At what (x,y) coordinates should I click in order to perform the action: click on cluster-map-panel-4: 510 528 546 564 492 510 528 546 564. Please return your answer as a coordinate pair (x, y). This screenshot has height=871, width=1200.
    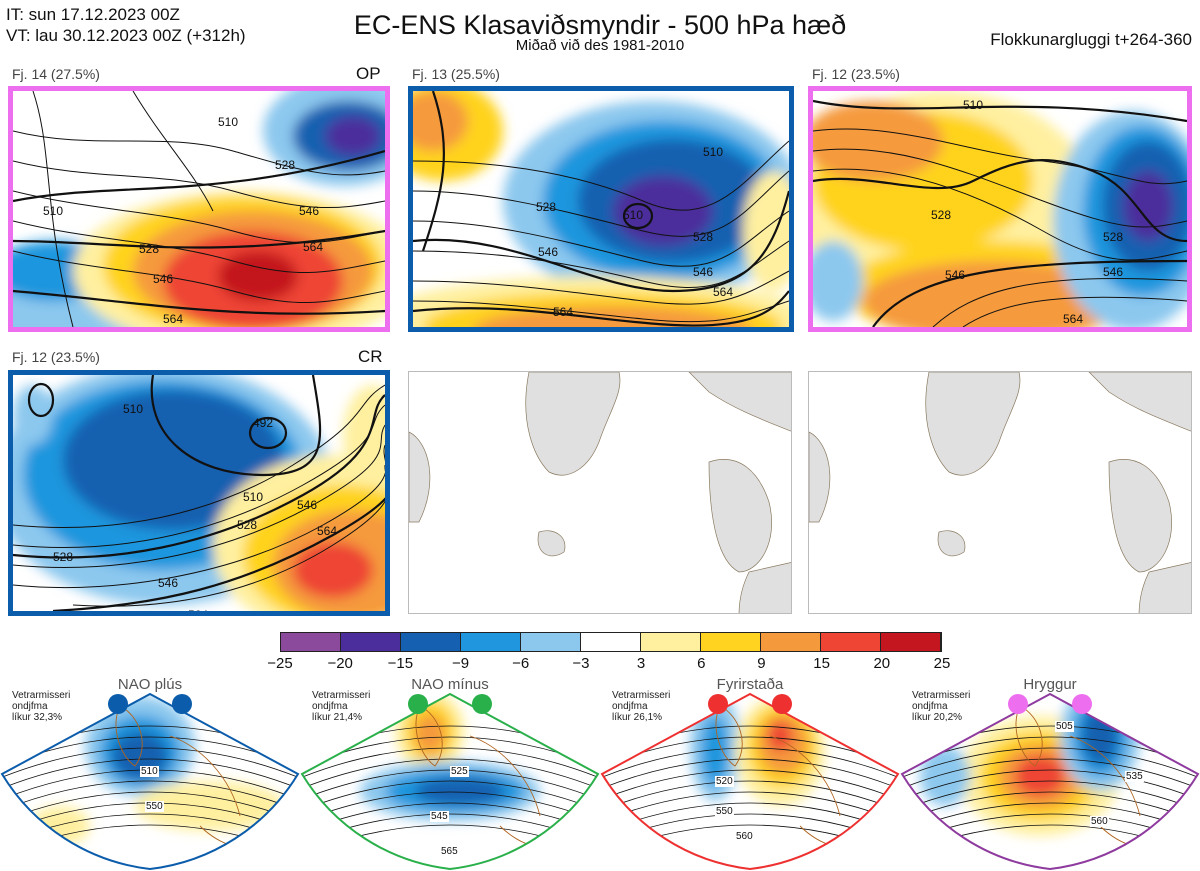
    Looking at the image, I should click on (199, 493).